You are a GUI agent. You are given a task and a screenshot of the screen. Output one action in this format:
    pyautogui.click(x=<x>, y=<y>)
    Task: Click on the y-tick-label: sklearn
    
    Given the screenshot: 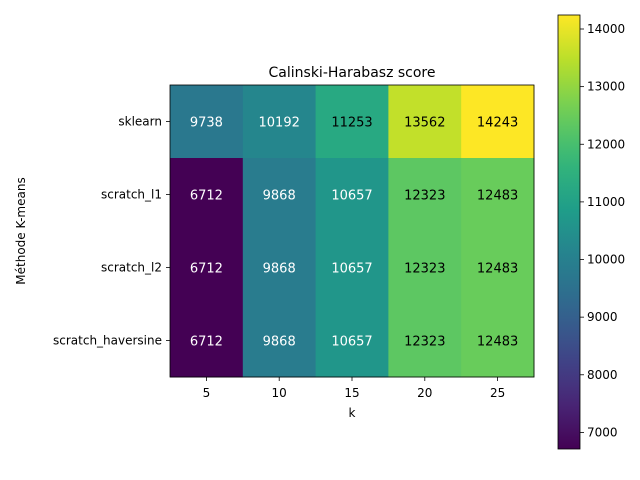 What is the action you would take?
    pyautogui.click(x=140, y=122)
    